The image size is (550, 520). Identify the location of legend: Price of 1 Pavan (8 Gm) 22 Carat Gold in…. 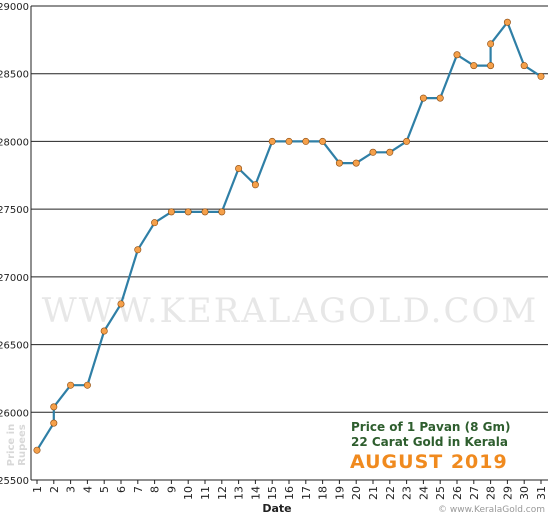
(430, 446).